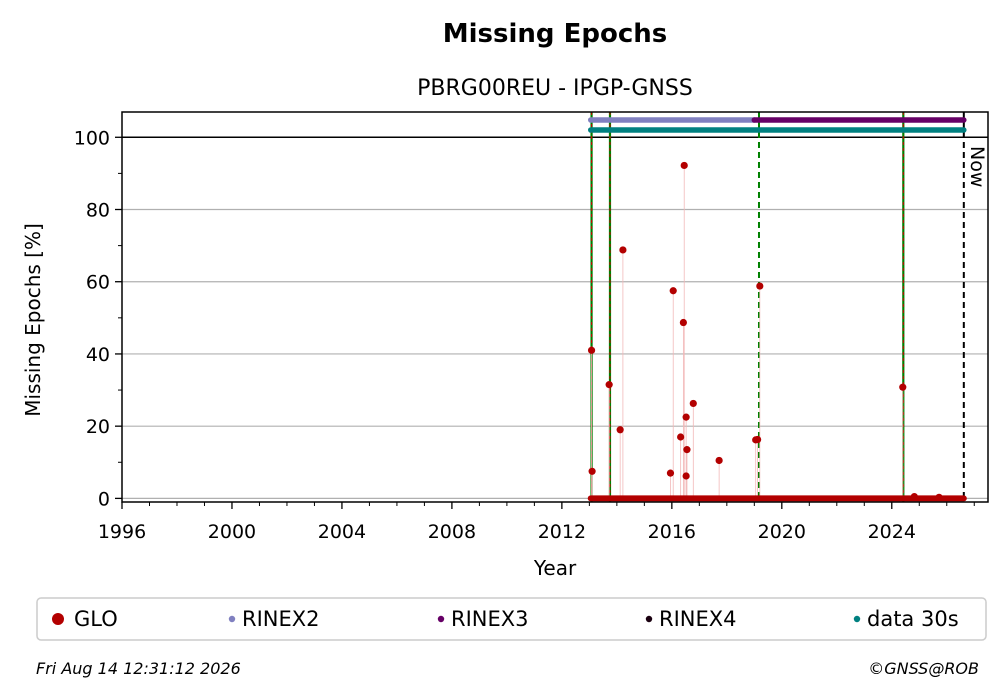  I want to click on y-tick-label: 0, so click(104, 499).